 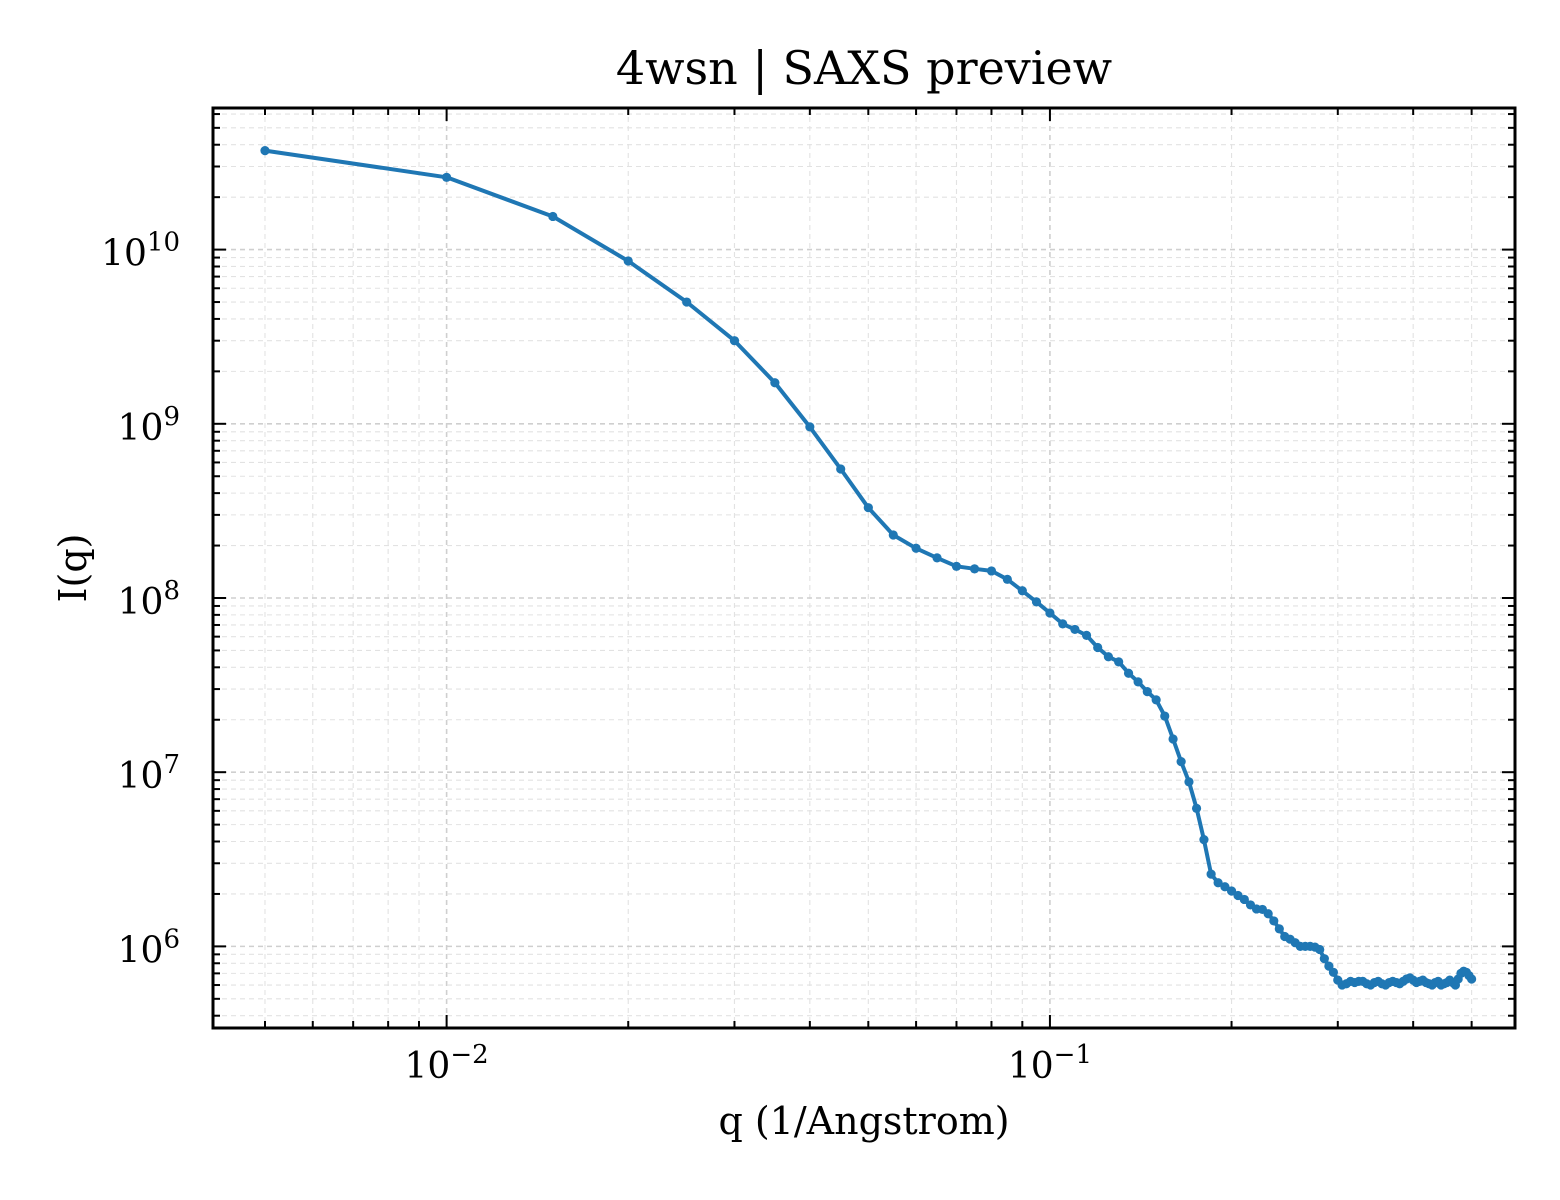 I want to click on x-tick-label: 10⁻², so click(x=447, y=1063).